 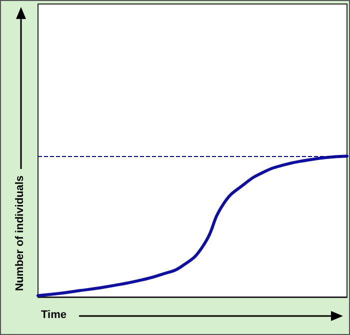 What do you see at coordinates (53, 315) in the screenshot?
I see `x-axis-title: Time` at bounding box center [53, 315].